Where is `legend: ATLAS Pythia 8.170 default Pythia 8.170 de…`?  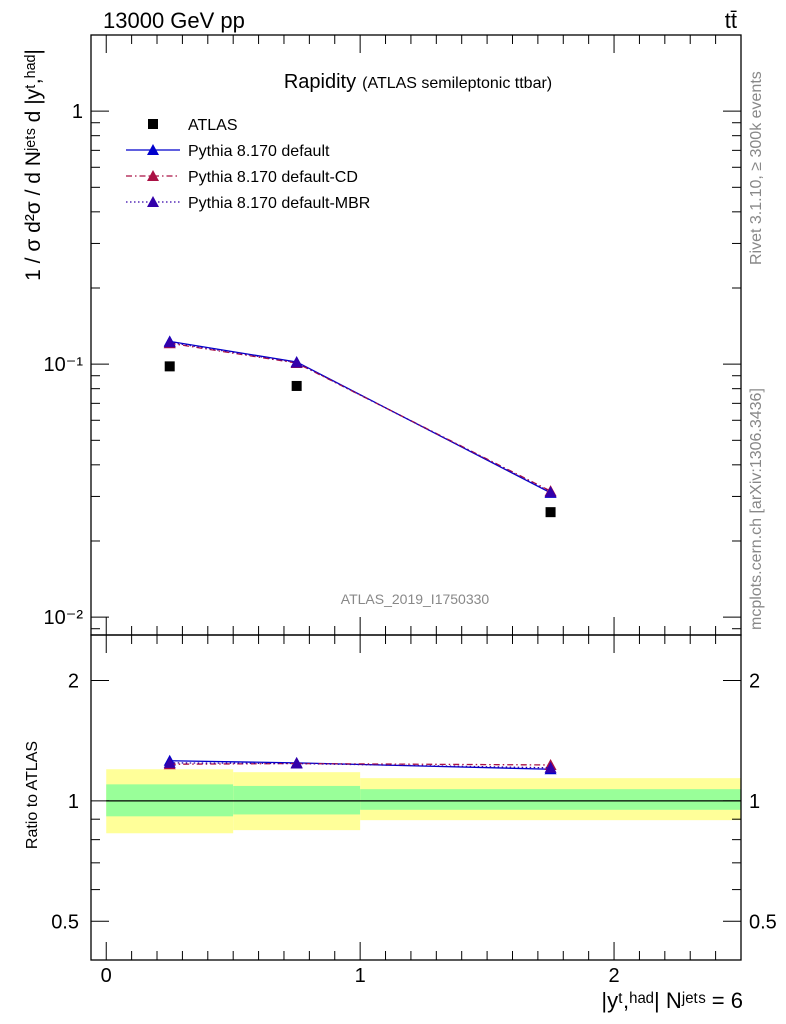 legend: ATLAS Pythia 8.170 default Pythia 8.170 de… is located at coordinates (248, 164).